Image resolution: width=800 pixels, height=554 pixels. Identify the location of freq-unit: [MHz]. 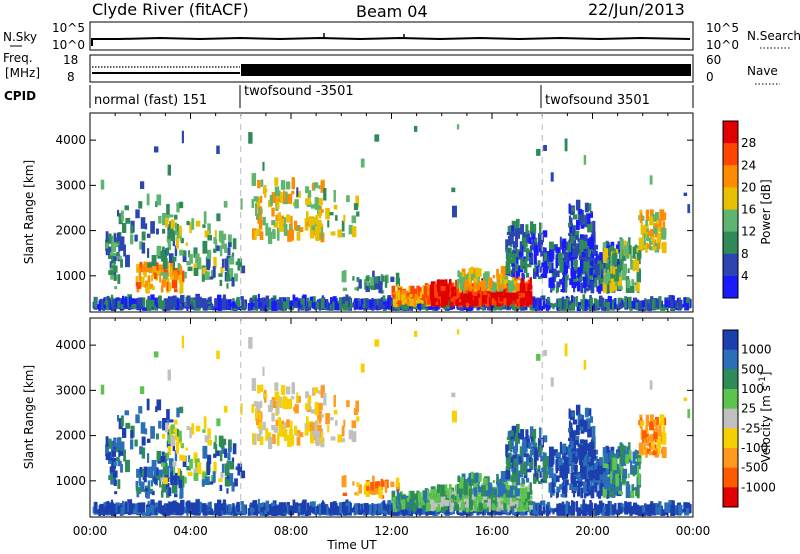
(22, 73).